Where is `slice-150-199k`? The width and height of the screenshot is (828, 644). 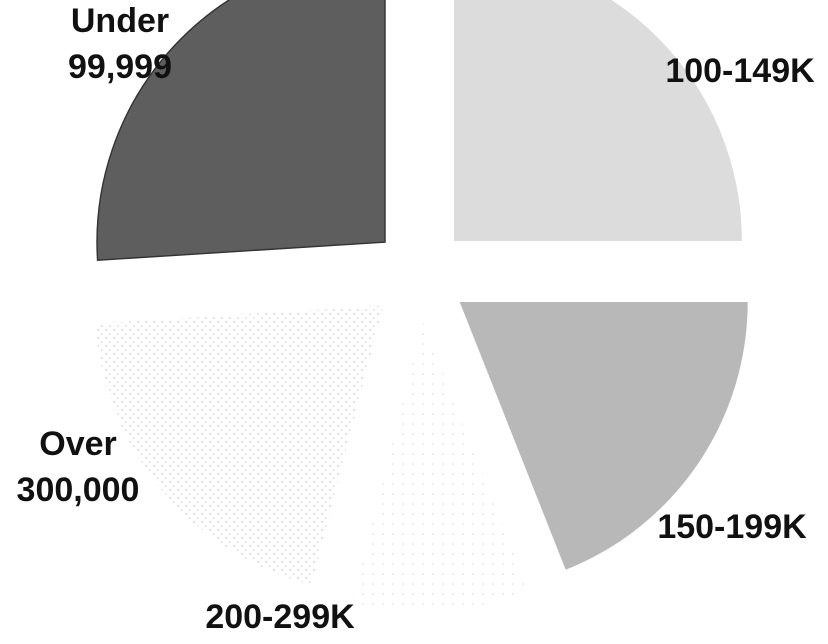
slice-150-199k is located at coordinates (603, 435).